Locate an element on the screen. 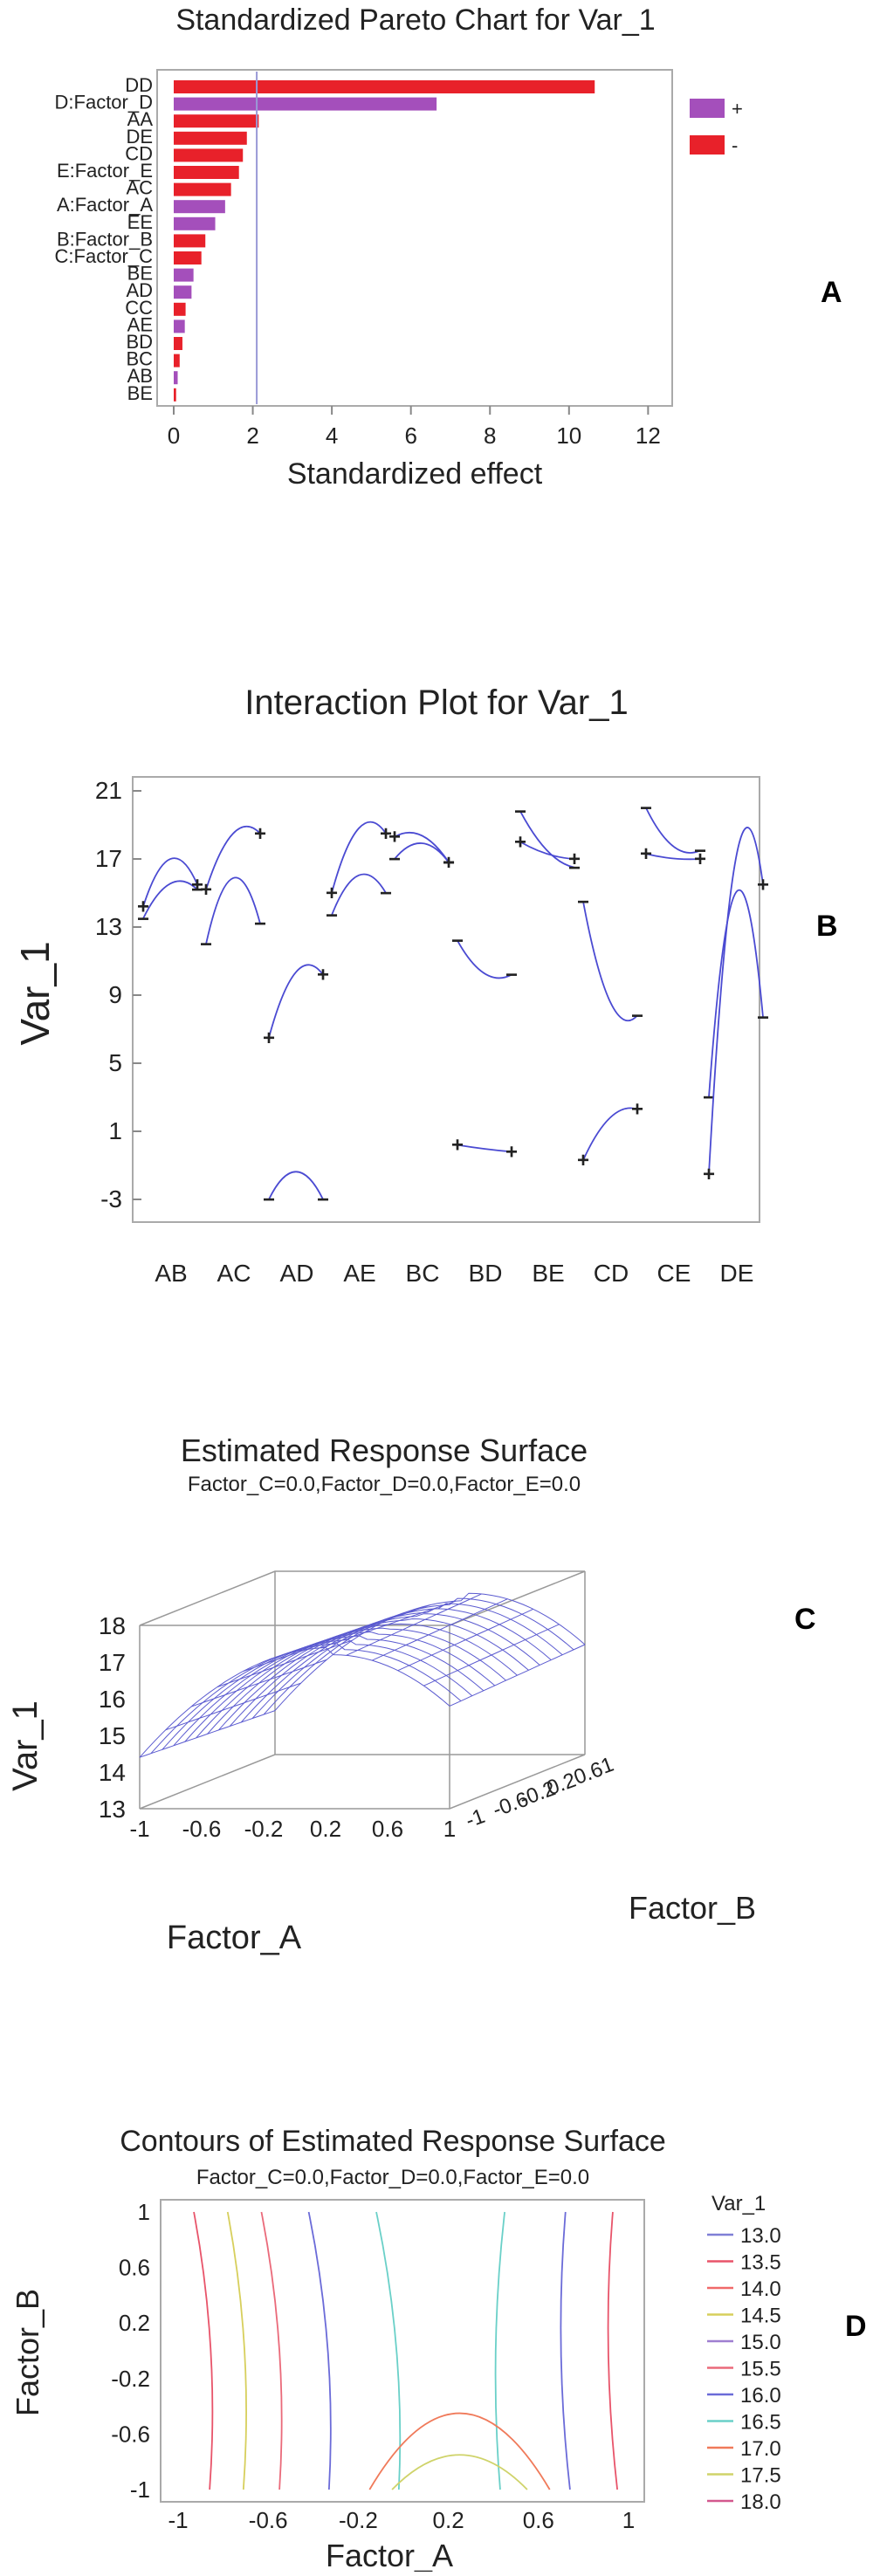  interaction-category-label: BC is located at coordinates (423, 1273).